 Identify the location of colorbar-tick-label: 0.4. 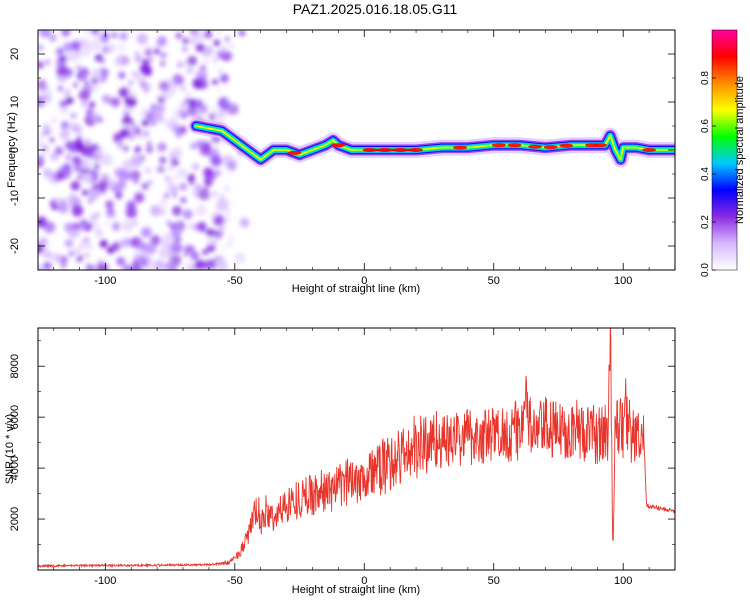
(705, 174).